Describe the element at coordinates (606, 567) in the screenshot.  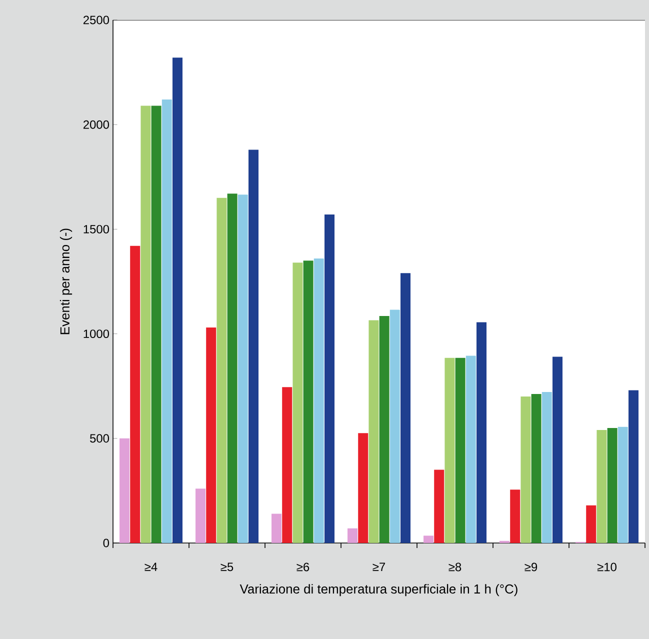
I see `x-tick-label: ≥10` at that location.